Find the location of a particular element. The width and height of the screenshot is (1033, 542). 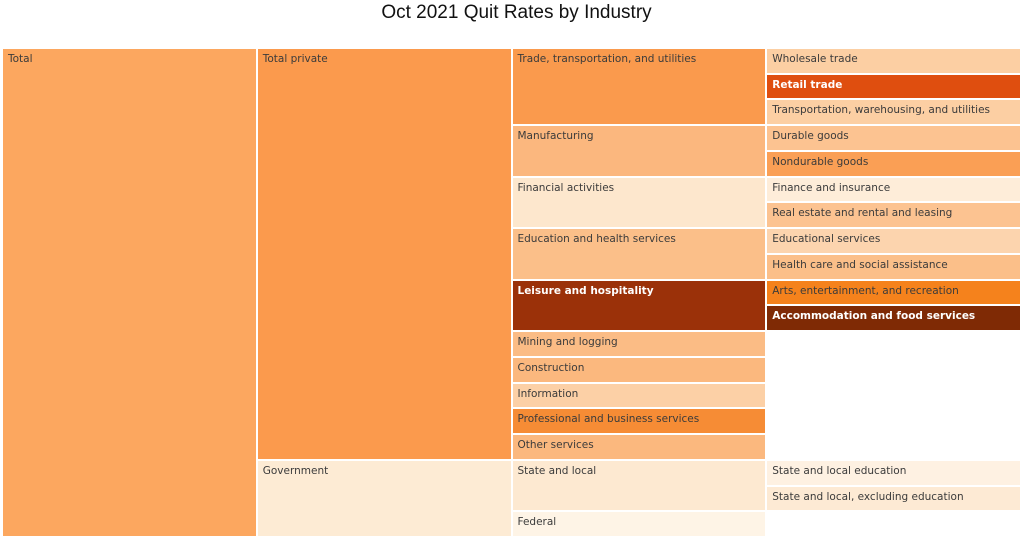

icicle-cell-other-services: Other services is located at coordinates (639, 447).